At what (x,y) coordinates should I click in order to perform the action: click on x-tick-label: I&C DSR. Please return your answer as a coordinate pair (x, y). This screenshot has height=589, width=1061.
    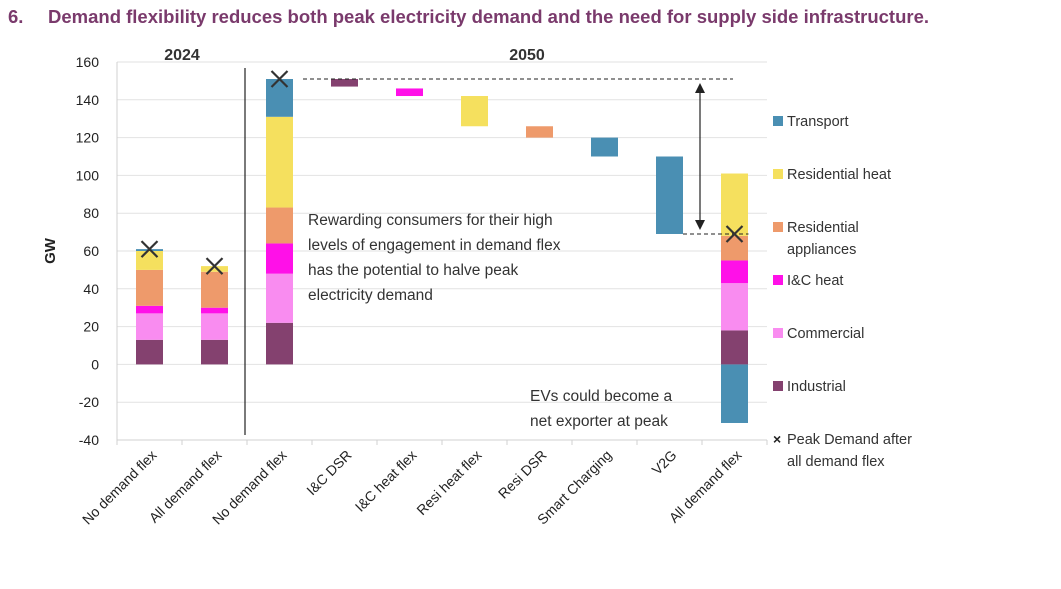
    Looking at the image, I should click on (328, 472).